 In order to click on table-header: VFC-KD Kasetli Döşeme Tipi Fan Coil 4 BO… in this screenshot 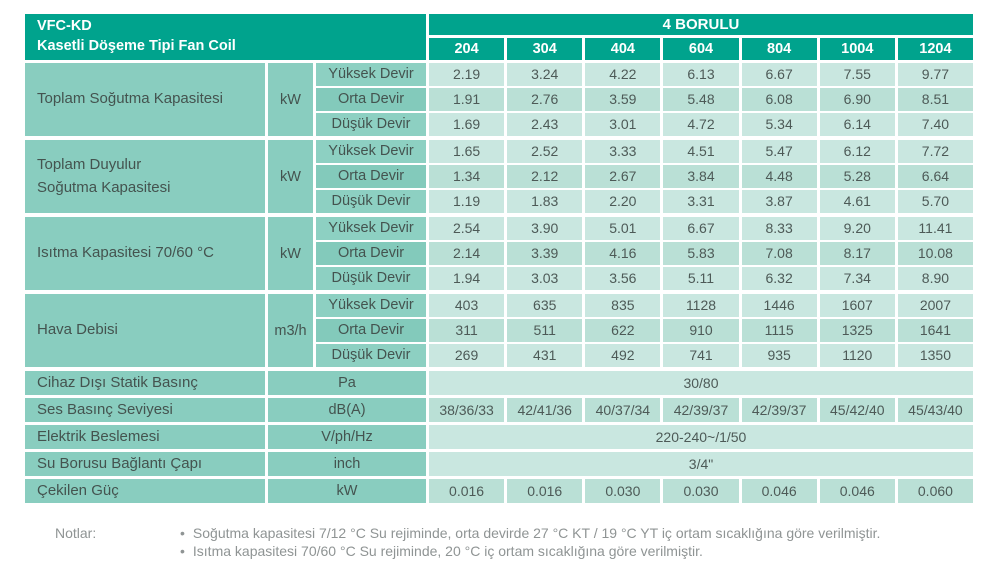, I will do `click(499, 37)`.